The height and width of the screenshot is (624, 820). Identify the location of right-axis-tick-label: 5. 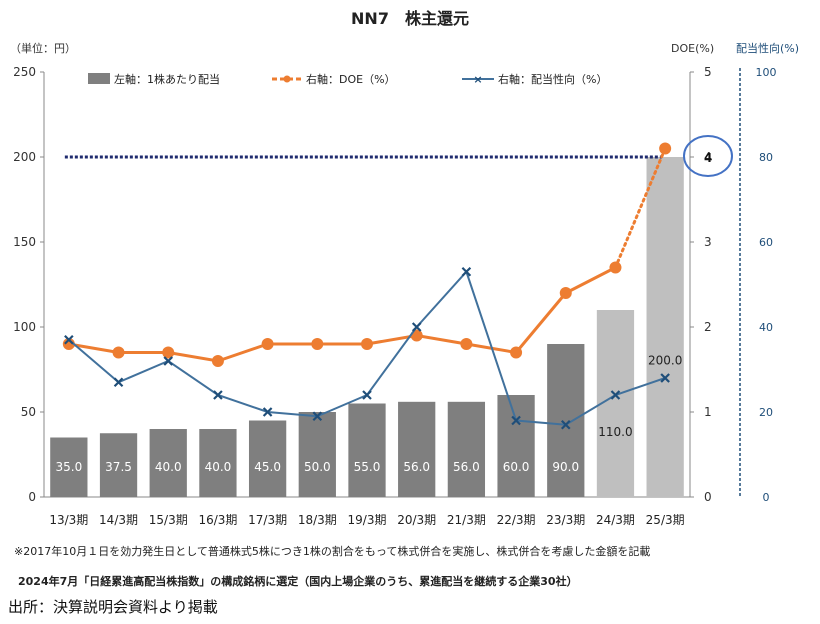
(708, 72).